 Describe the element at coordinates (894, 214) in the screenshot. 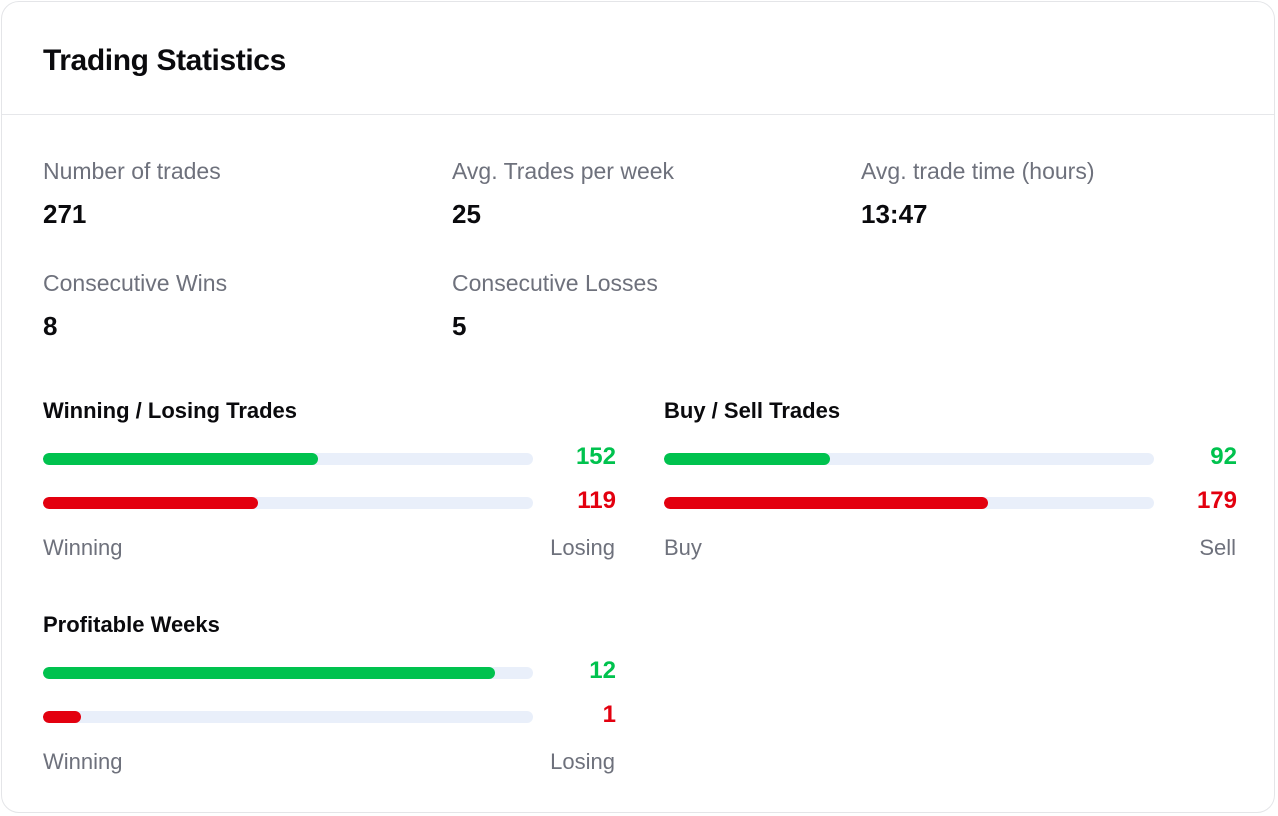

I see `stat-value: 13:47` at that location.